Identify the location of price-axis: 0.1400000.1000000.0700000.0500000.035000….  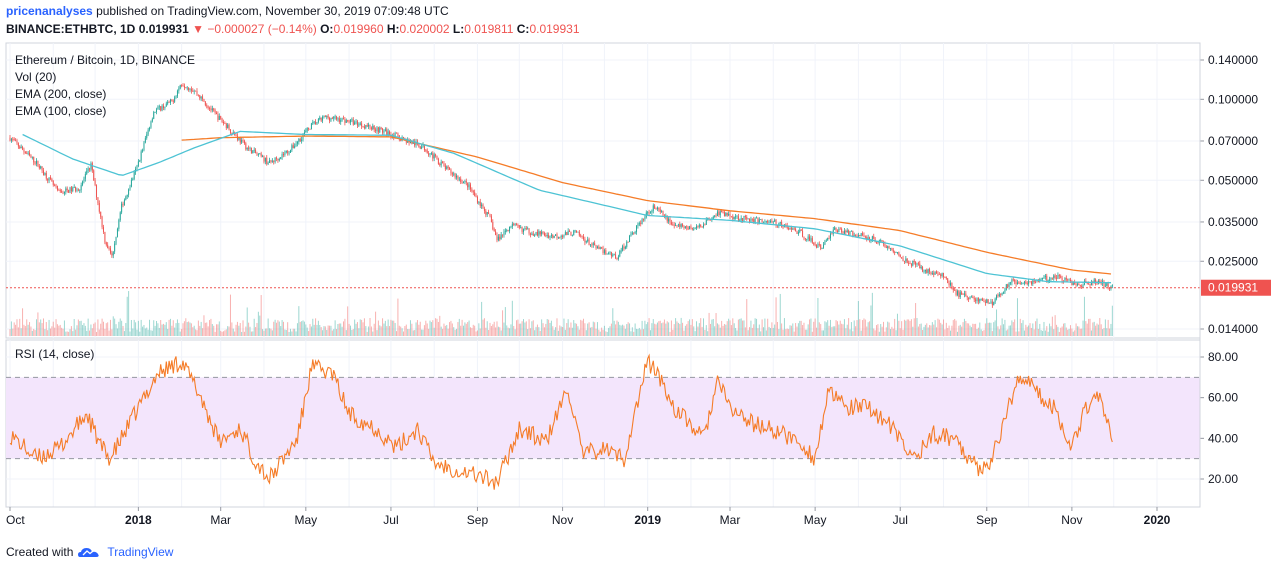
(1229, 194).